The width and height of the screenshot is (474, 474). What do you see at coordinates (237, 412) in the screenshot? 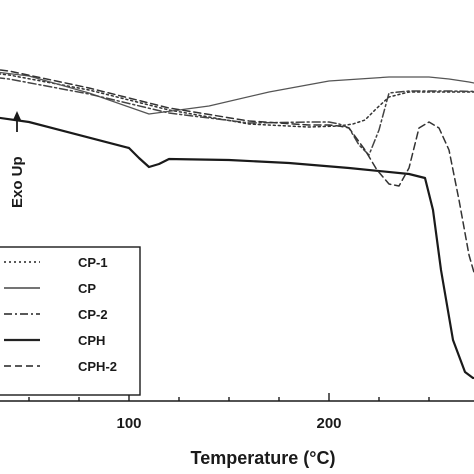
I see `axes-layer: 100 200` at bounding box center [237, 412].